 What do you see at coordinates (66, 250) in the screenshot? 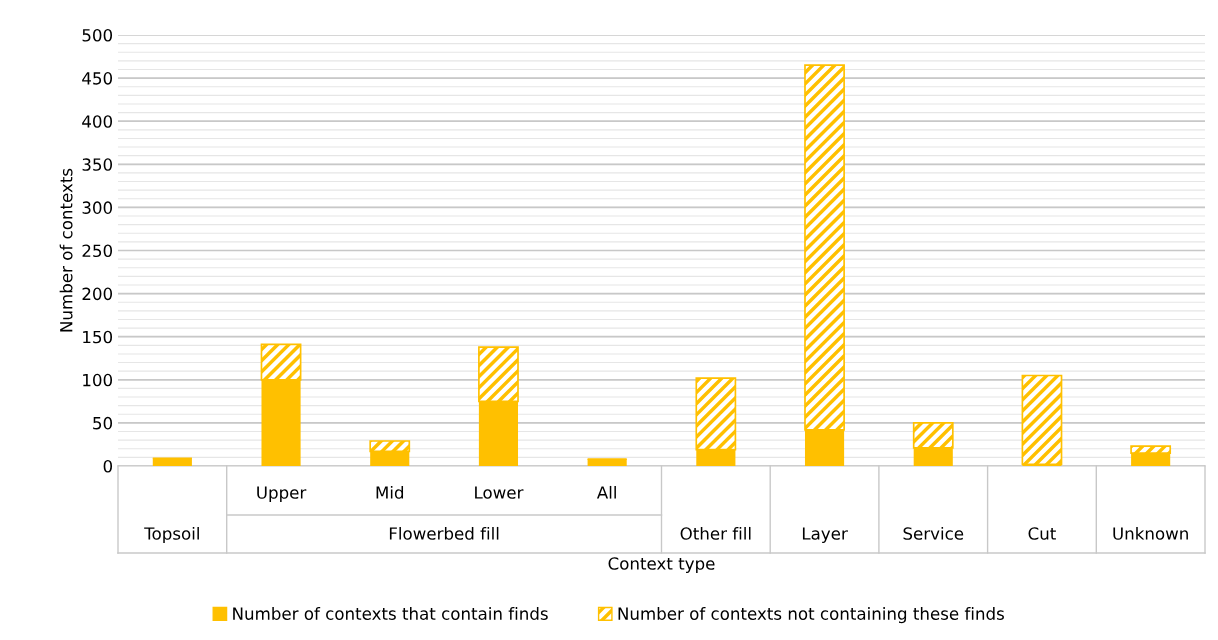
I see `y-axis-title: Number of contexts` at bounding box center [66, 250].